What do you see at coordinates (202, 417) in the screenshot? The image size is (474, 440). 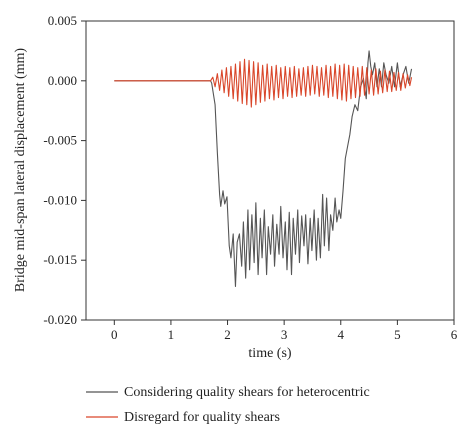 I see `legend-label-disregard: Disregard for quality shears` at bounding box center [202, 417].